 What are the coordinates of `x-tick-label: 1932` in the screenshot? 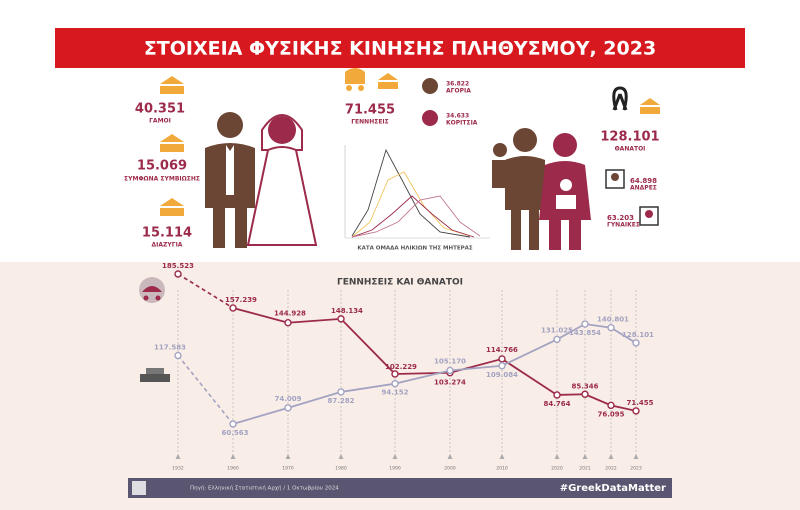 It's located at (178, 469).